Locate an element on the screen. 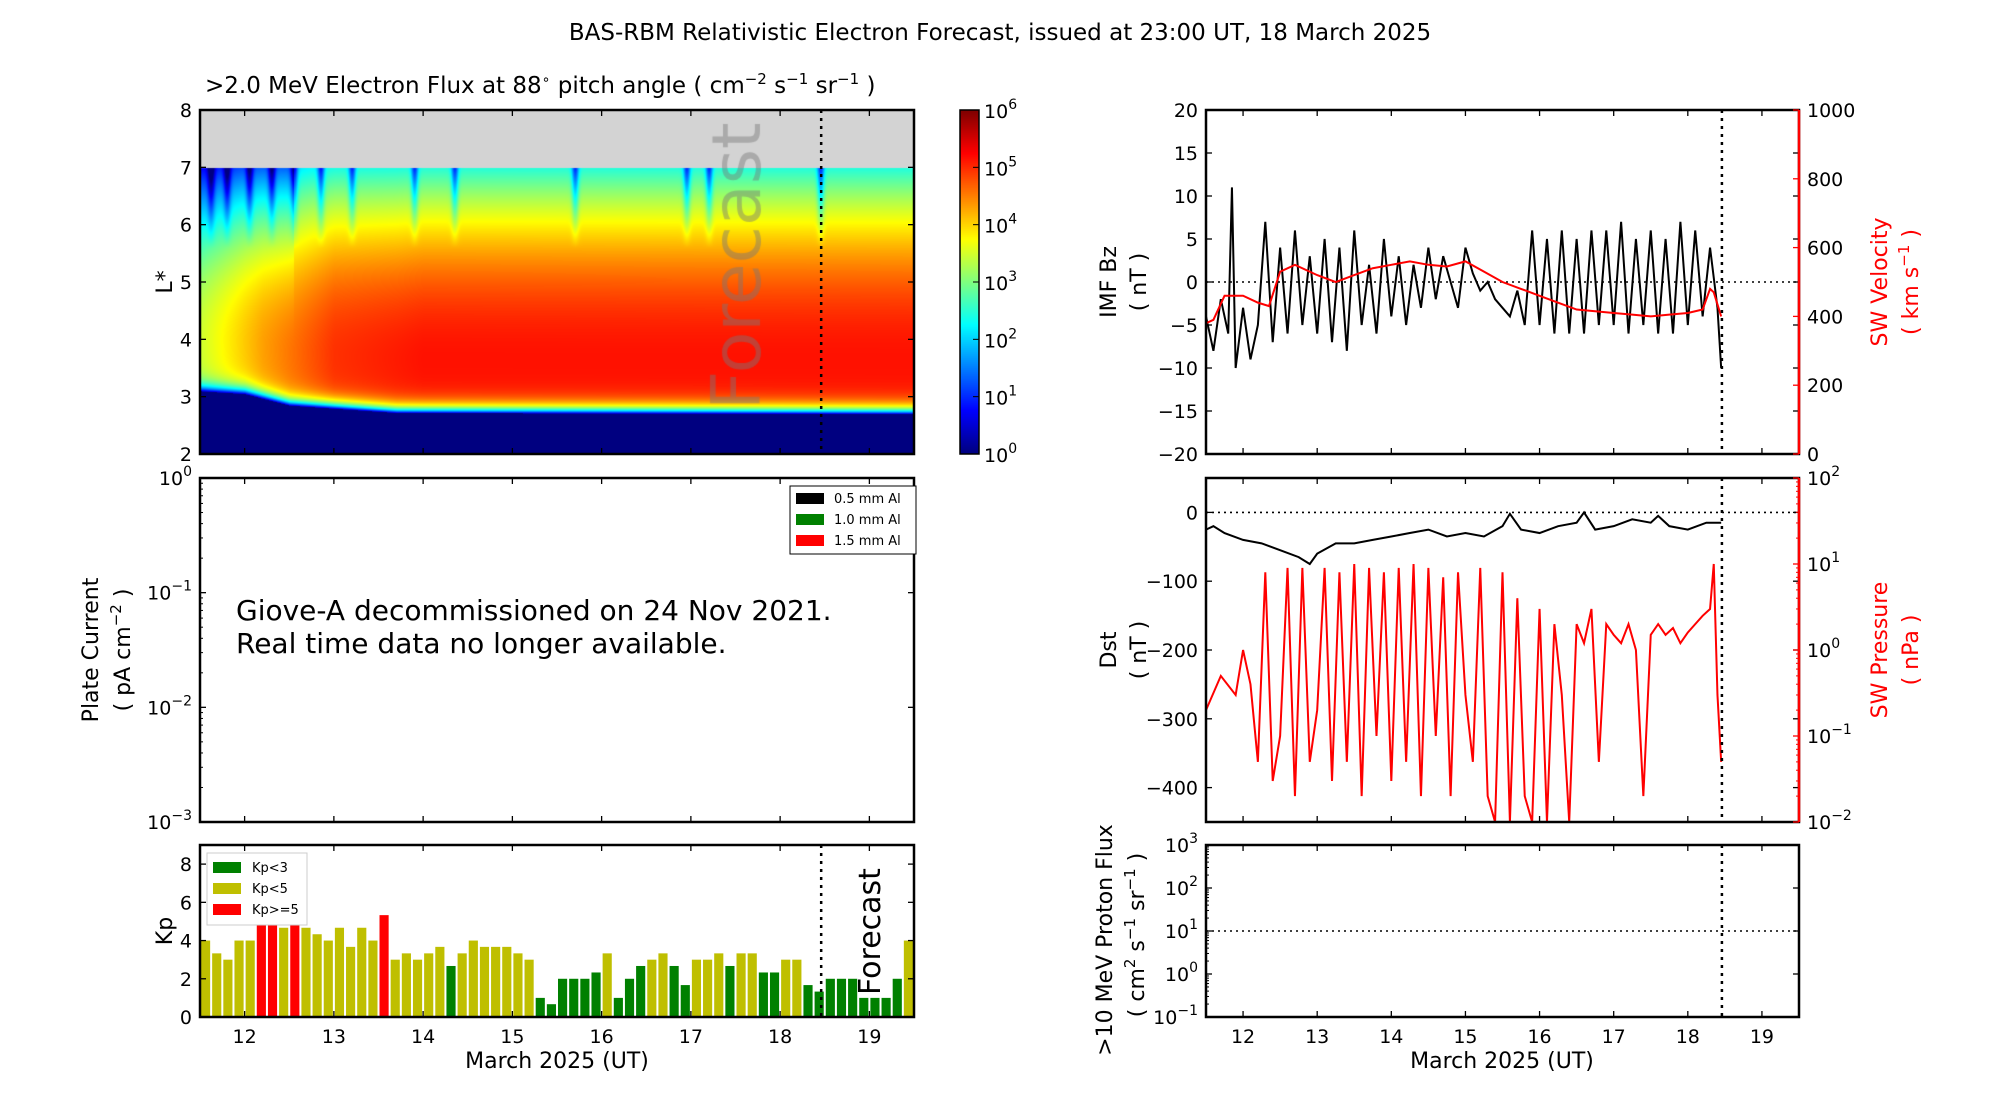 Image resolution: width=2000 pixels, height=1100 pixels. imf-y-label: −15 is located at coordinates (1178, 412).